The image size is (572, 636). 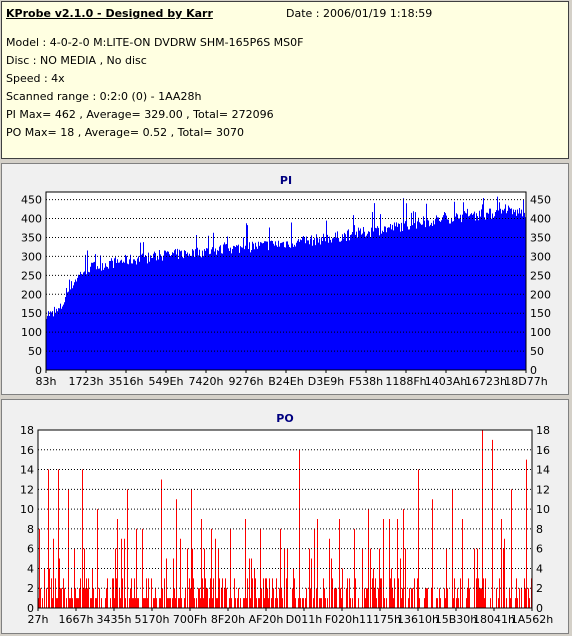 I want to click on y-tick-label-left: 300, so click(x=31, y=256).